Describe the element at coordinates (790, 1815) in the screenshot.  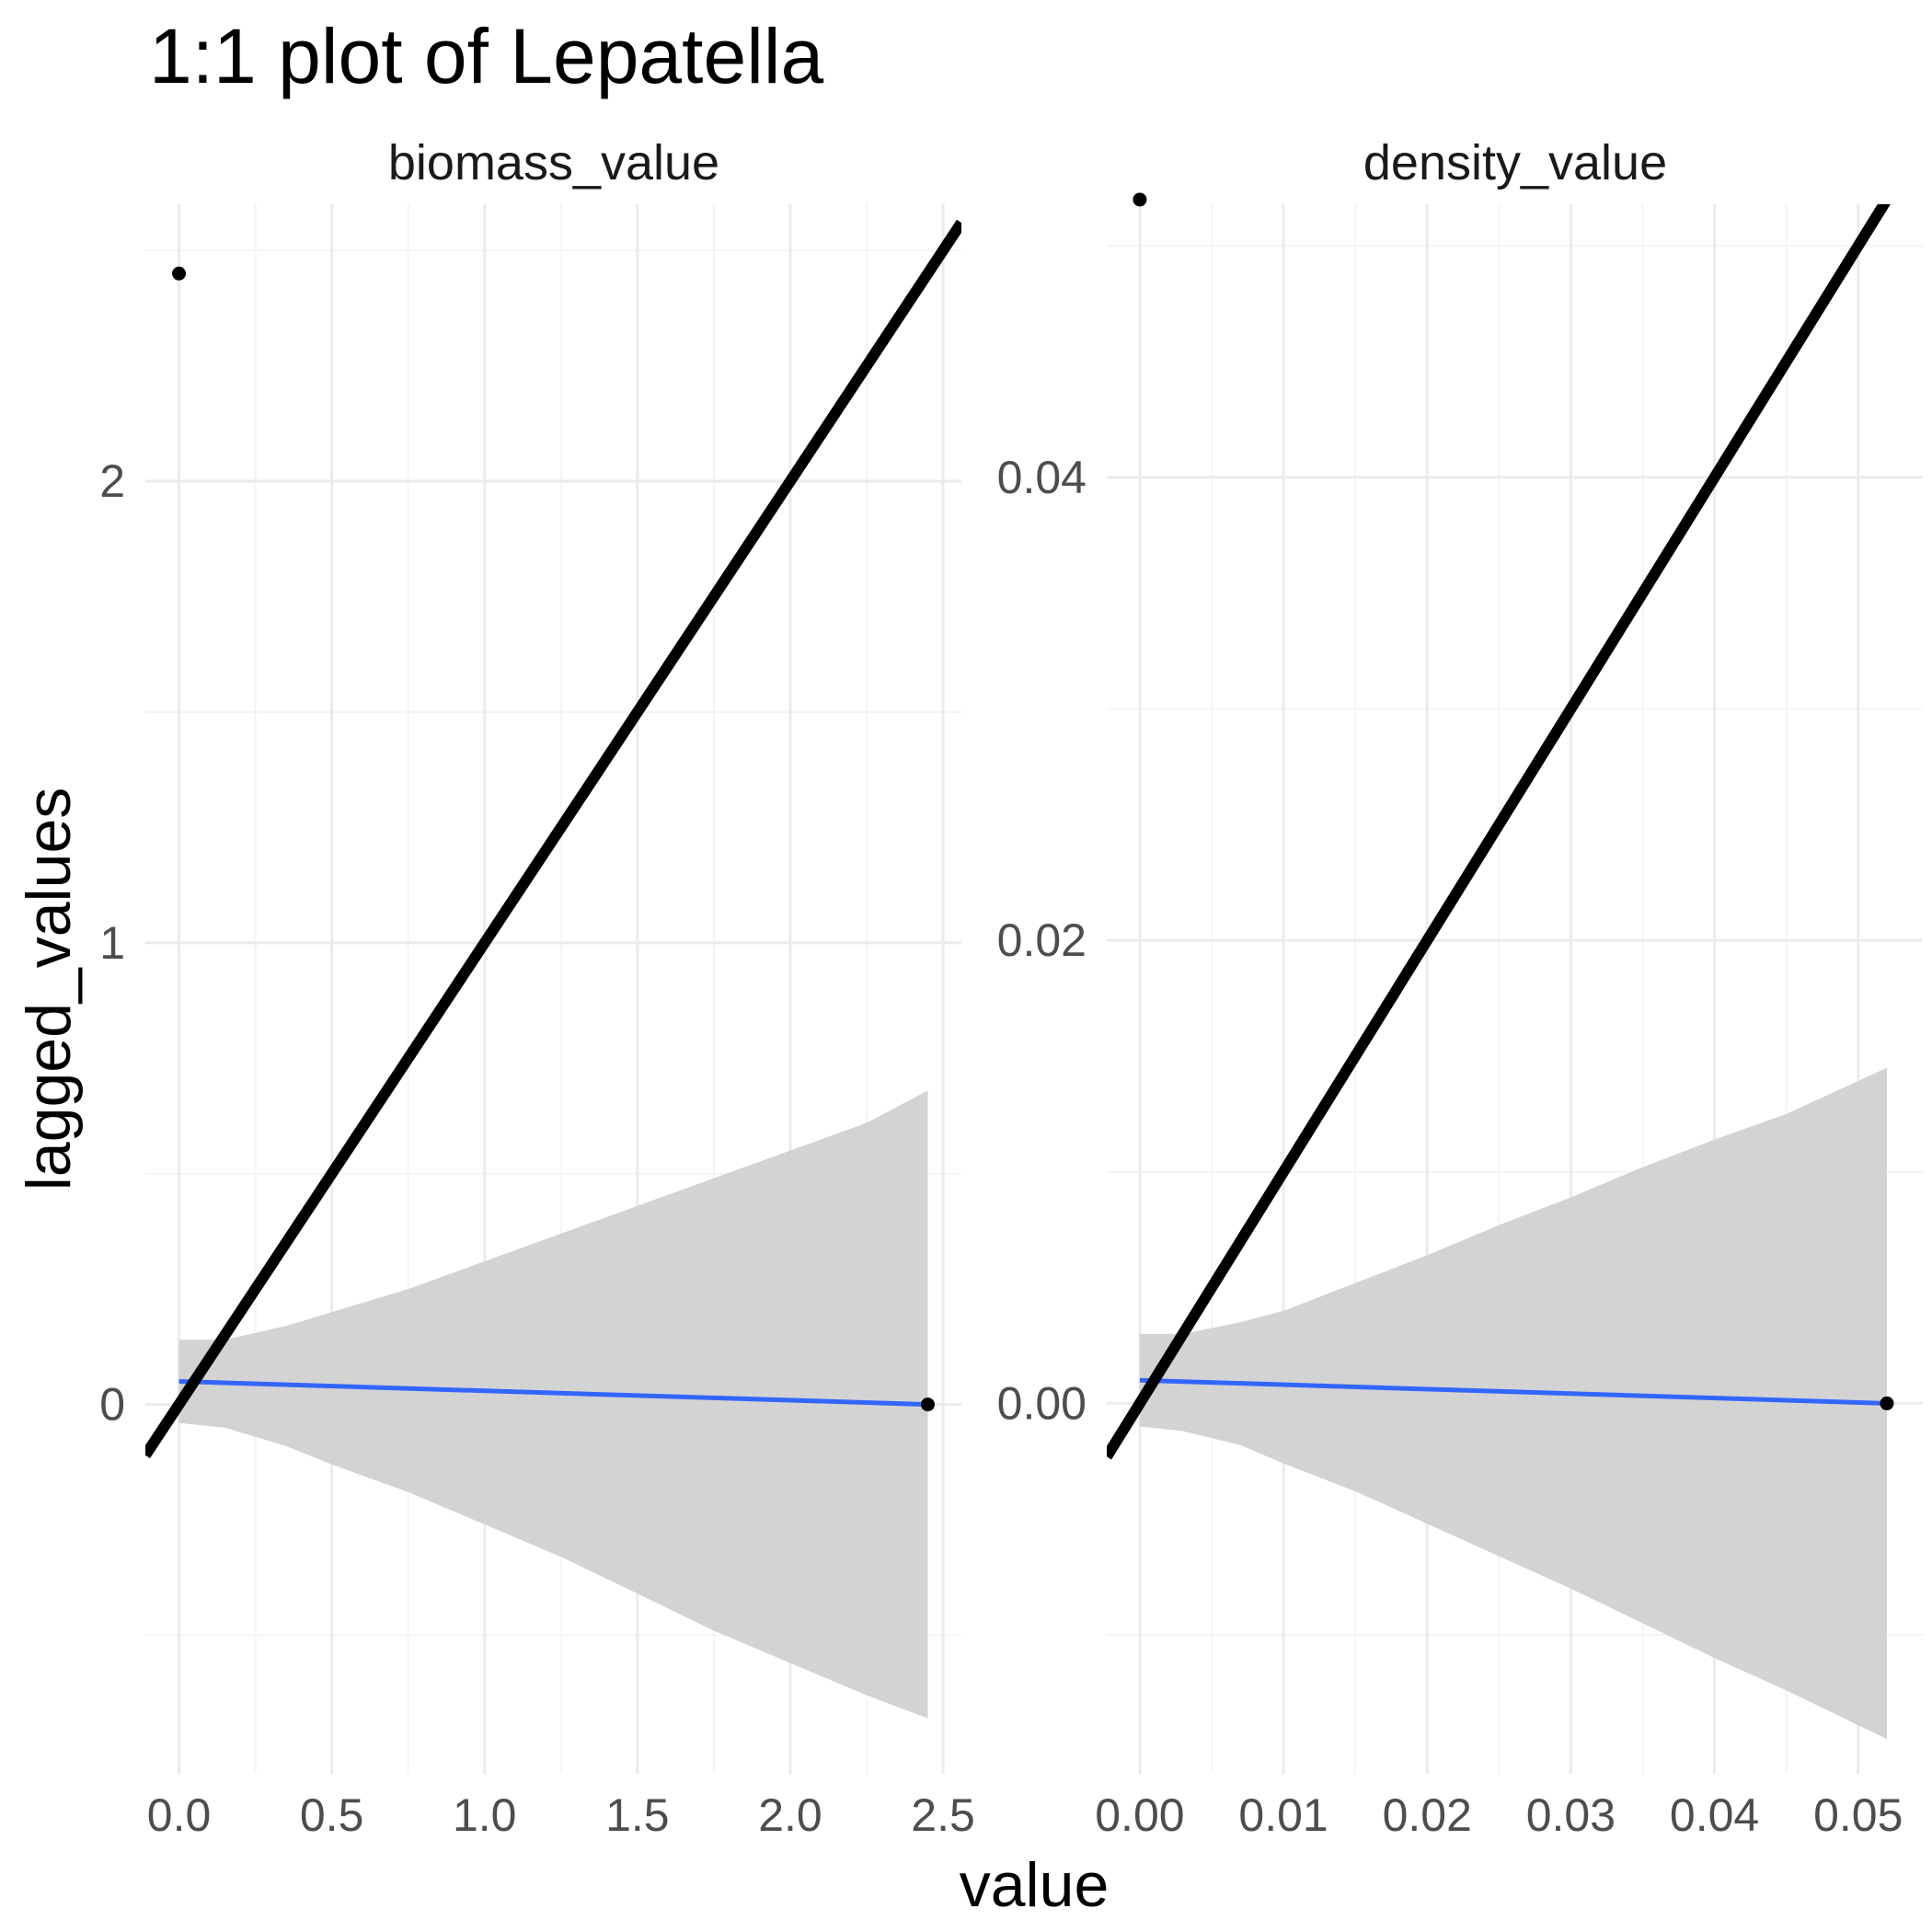
I see `x-tick-label: 2.0` at that location.